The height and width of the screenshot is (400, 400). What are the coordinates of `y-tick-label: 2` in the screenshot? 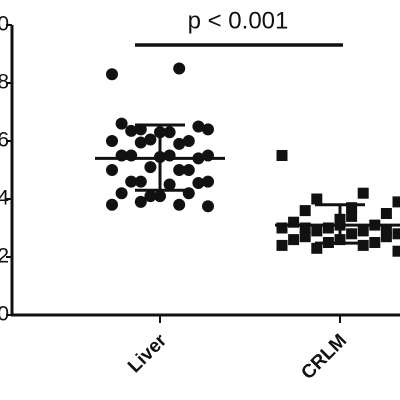 It's located at (4, 256).